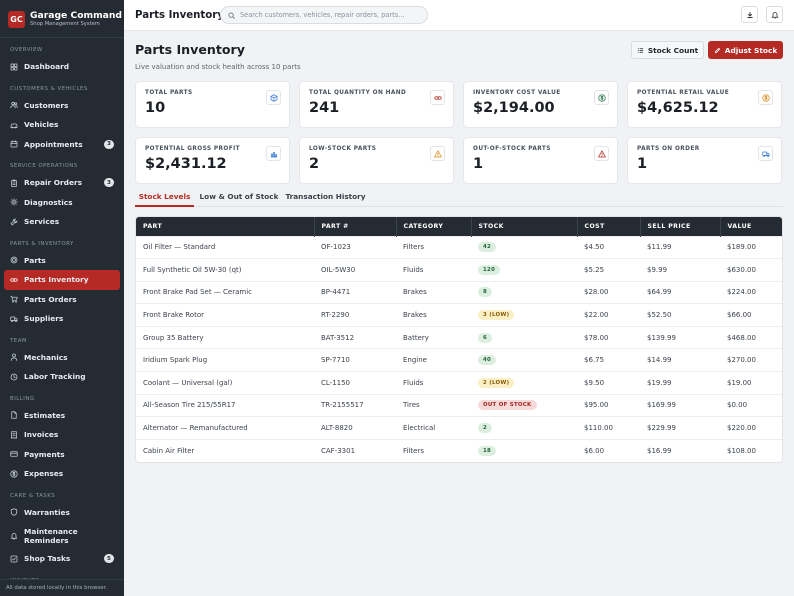  I want to click on column-header: Part, so click(225, 226).